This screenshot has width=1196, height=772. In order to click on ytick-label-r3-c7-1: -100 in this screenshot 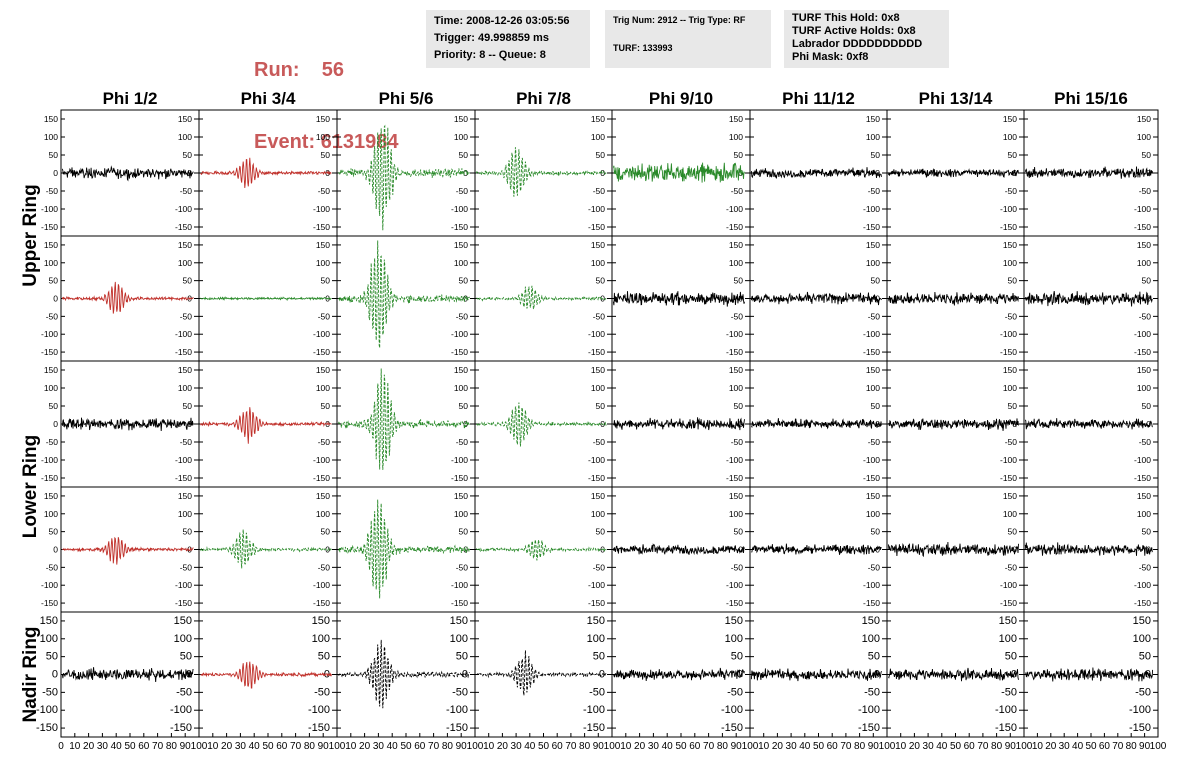, I will do `click(1142, 585)`.